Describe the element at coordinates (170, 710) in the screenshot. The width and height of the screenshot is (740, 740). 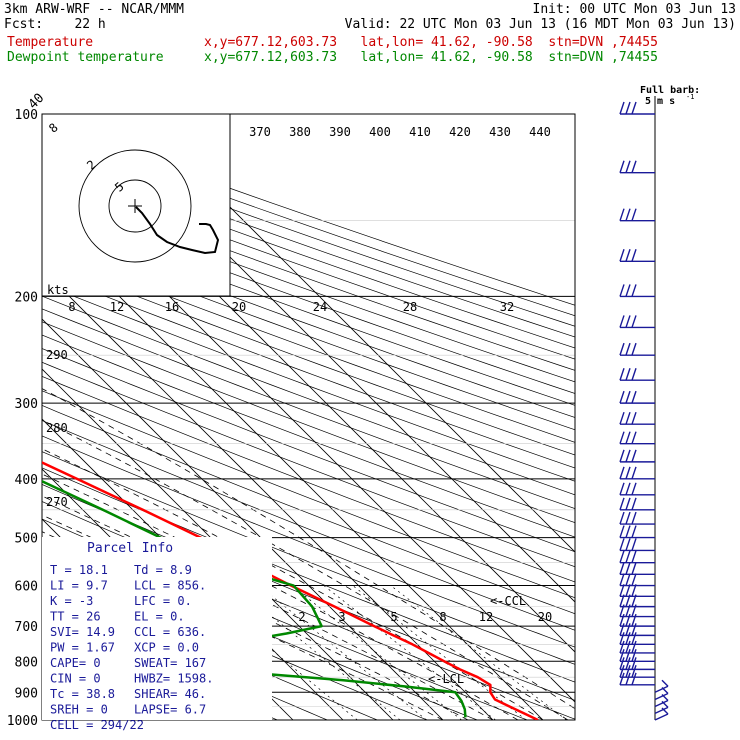
I see `parcel-row-right: LAPSE= 6.7` at that location.